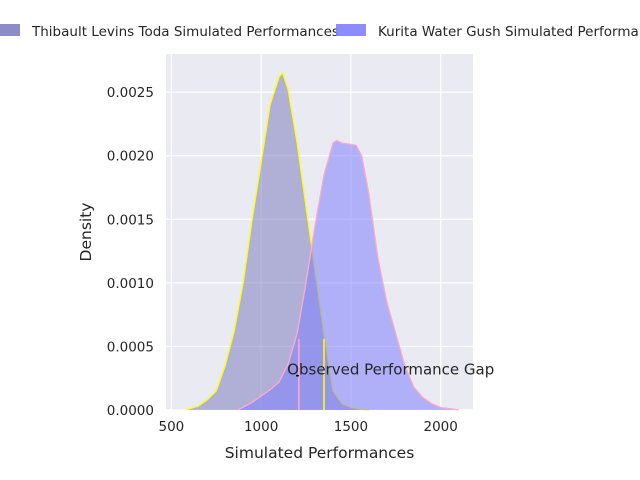 The image size is (640, 480). What do you see at coordinates (130, 347) in the screenshot?
I see `y-tick-label: 0.0005` at bounding box center [130, 347].